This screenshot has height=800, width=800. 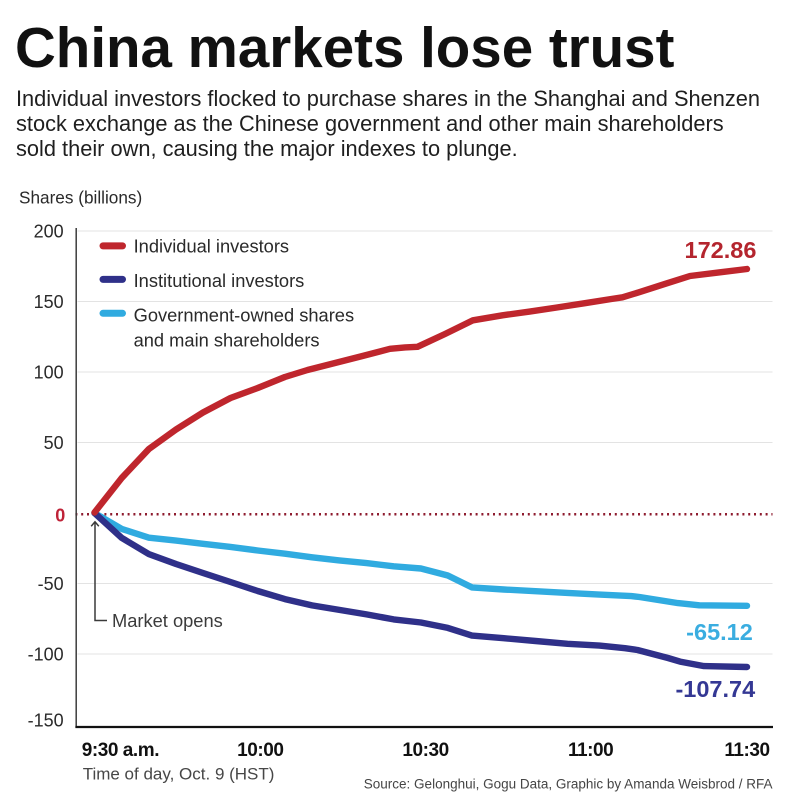 What do you see at coordinates (179, 774) in the screenshot?
I see `svg-text: Time of day, Oct. 9 (HST)` at bounding box center [179, 774].